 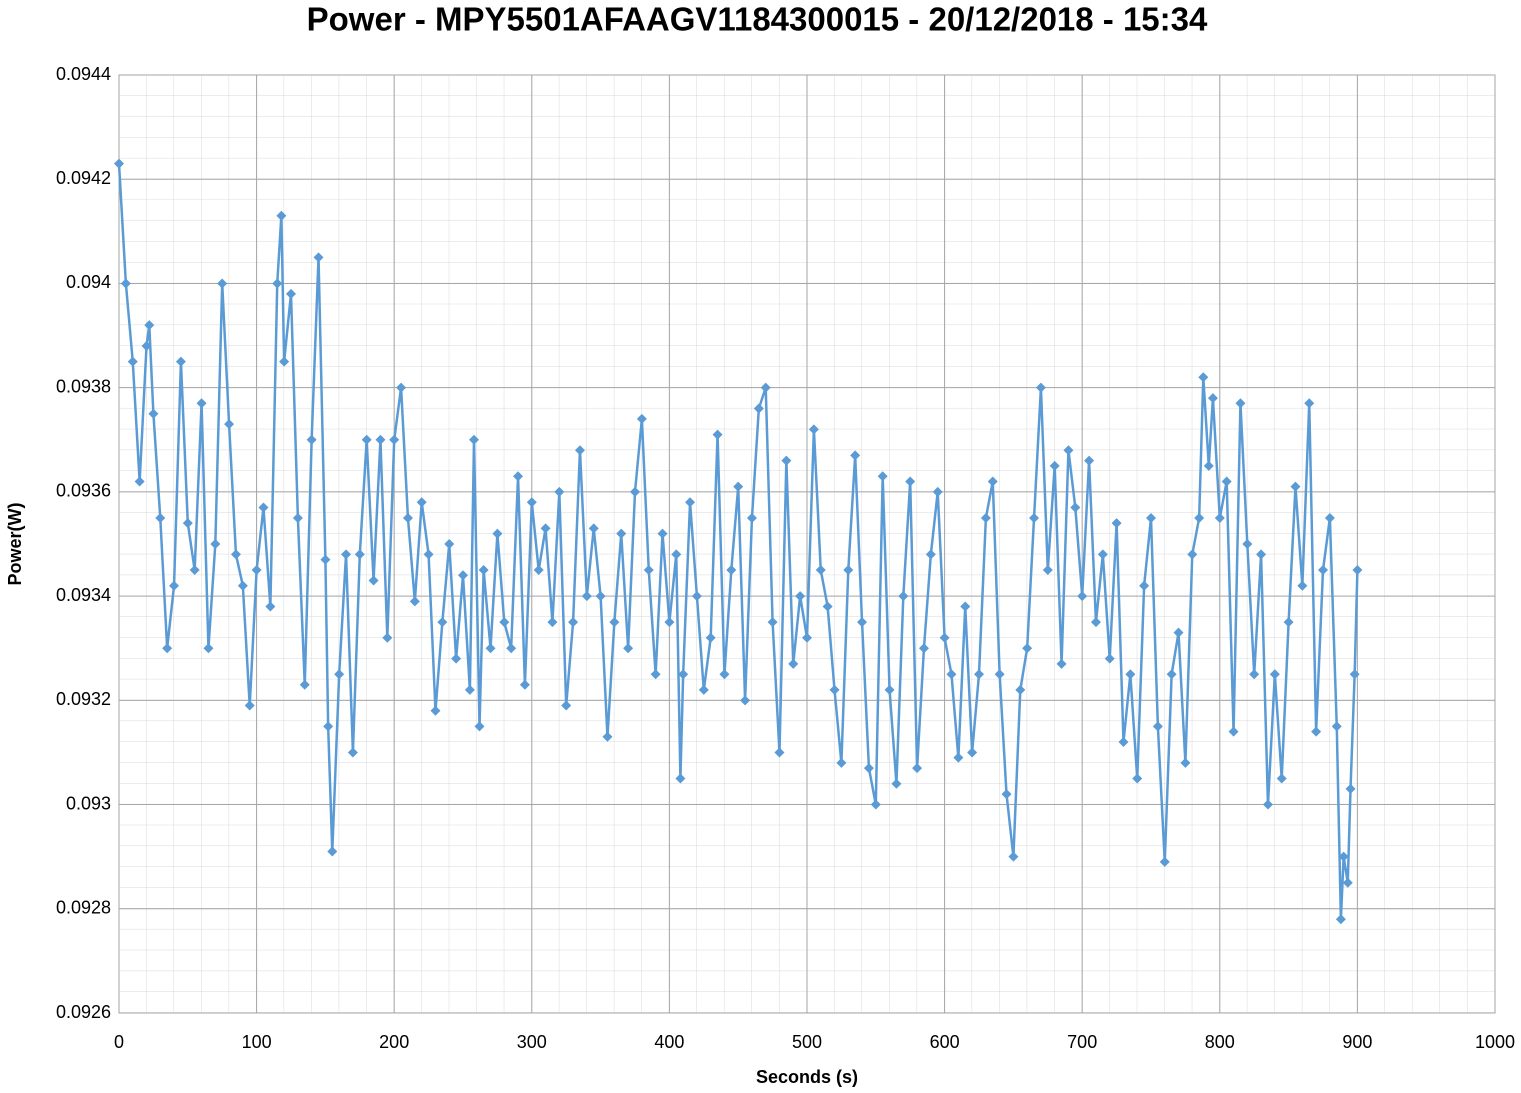 What do you see at coordinates (807, 1077) in the screenshot?
I see `x-axis-title: Seconds (s)` at bounding box center [807, 1077].